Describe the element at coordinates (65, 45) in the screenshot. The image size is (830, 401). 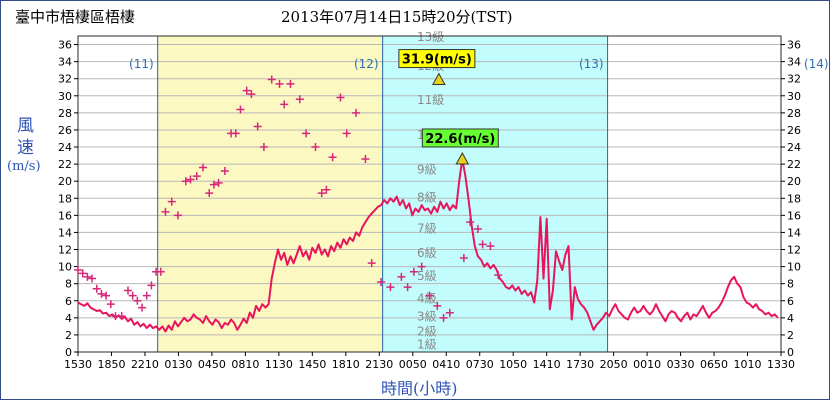
I see `ytick-label-left-36: 36` at that location.